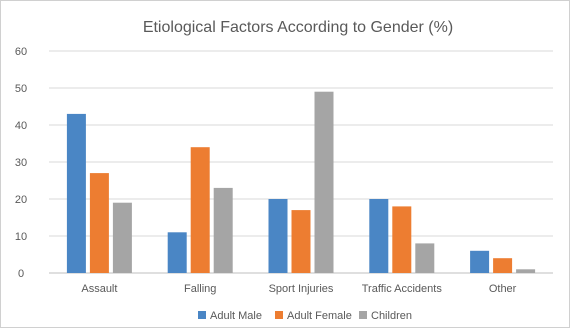 The height and width of the screenshot is (332, 570). Describe the element at coordinates (503, 289) in the screenshot. I see `x-tick-label: Other` at that location.